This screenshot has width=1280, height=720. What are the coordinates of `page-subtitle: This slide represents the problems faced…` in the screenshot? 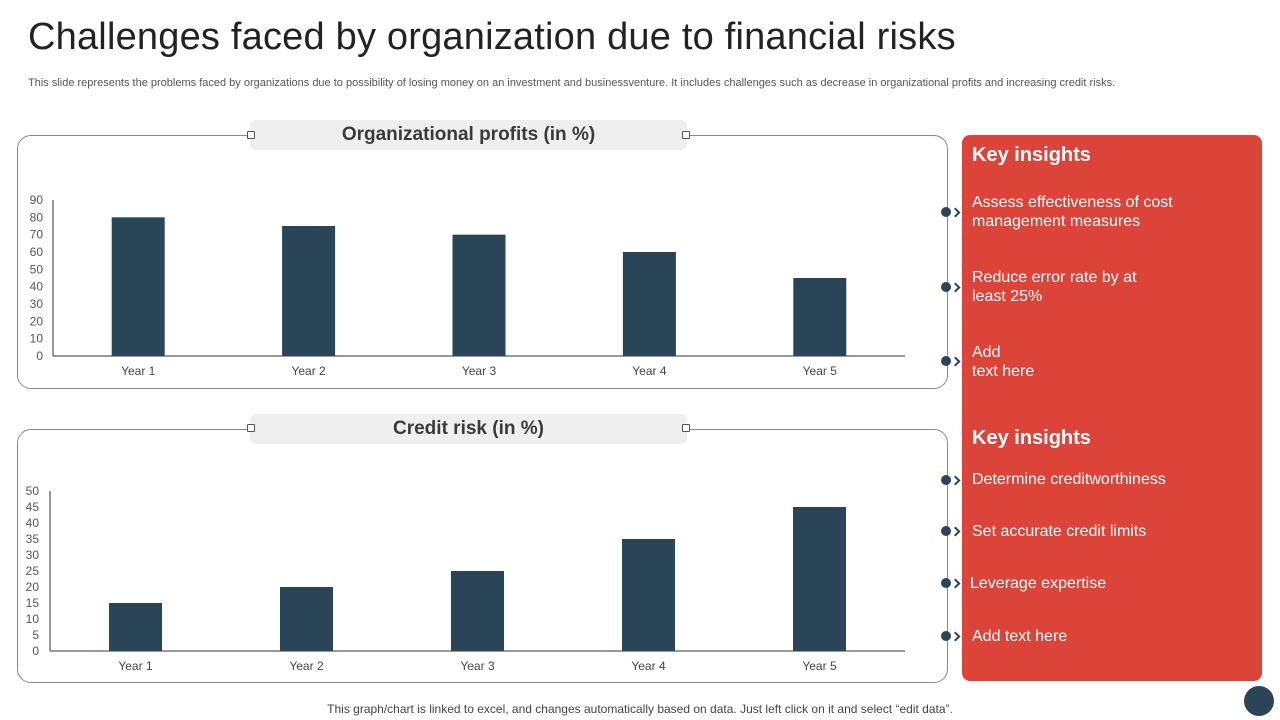 It's located at (572, 83).